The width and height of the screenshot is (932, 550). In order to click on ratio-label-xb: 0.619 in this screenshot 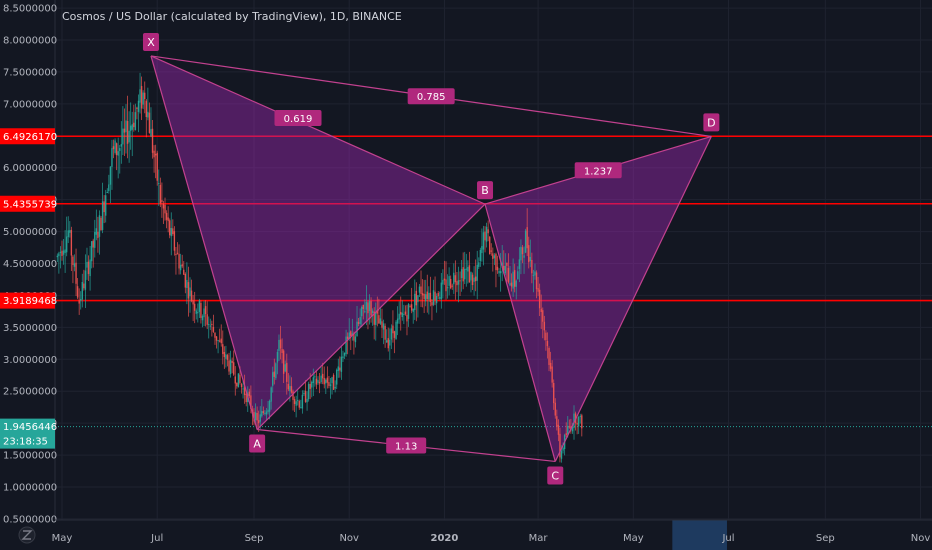, I will do `click(298, 118)`.